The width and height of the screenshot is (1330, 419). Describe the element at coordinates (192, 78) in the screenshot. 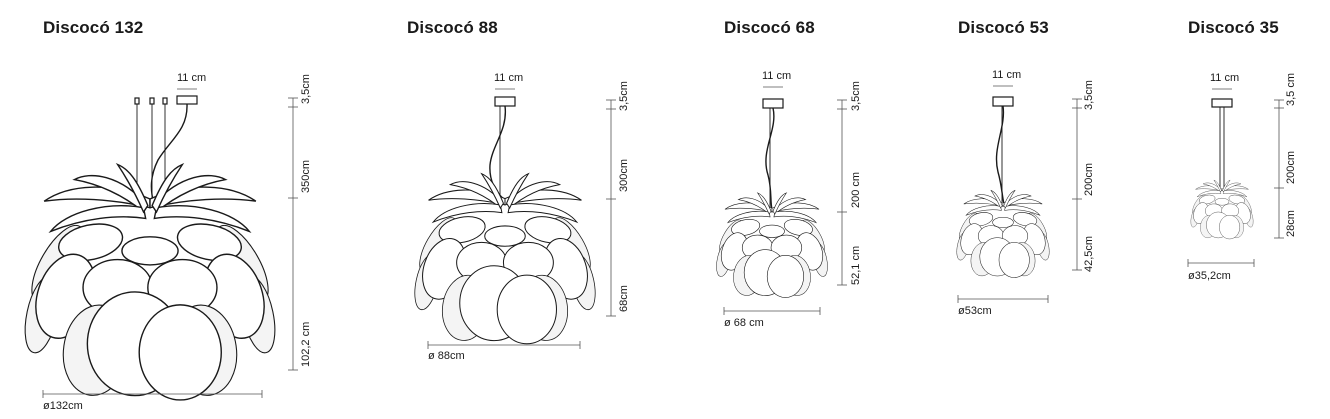

I see `canopy-width-132: 11 cm` at that location.